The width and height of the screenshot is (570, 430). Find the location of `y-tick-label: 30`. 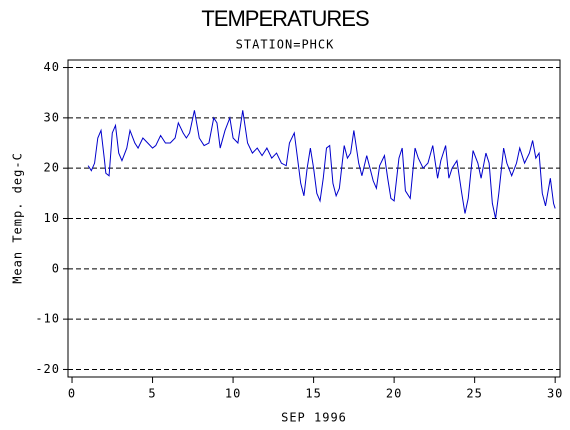

y-tick-label: 30 is located at coordinates (52, 117).